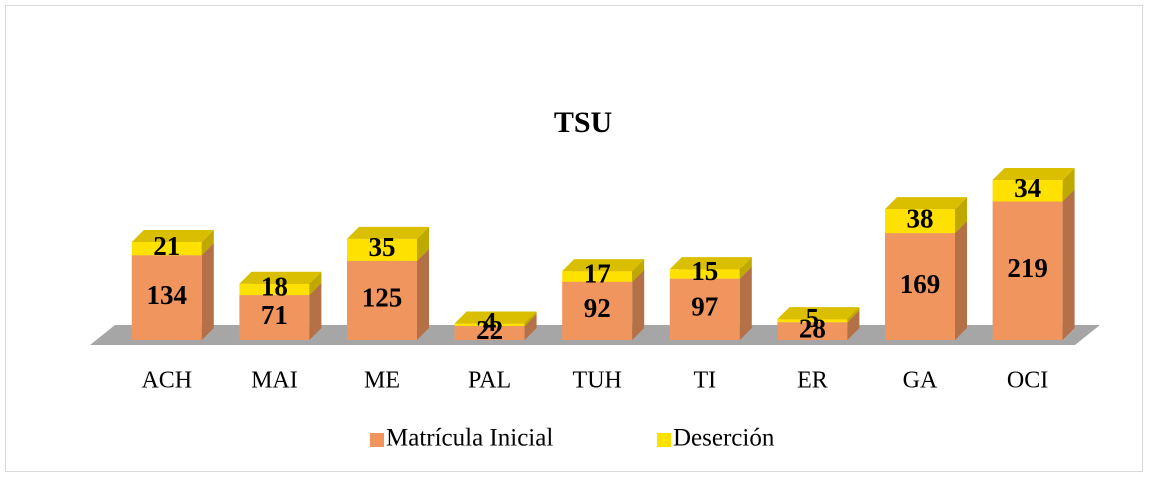 The width and height of the screenshot is (1149, 477). I want to click on data-label: 71, so click(274, 315).